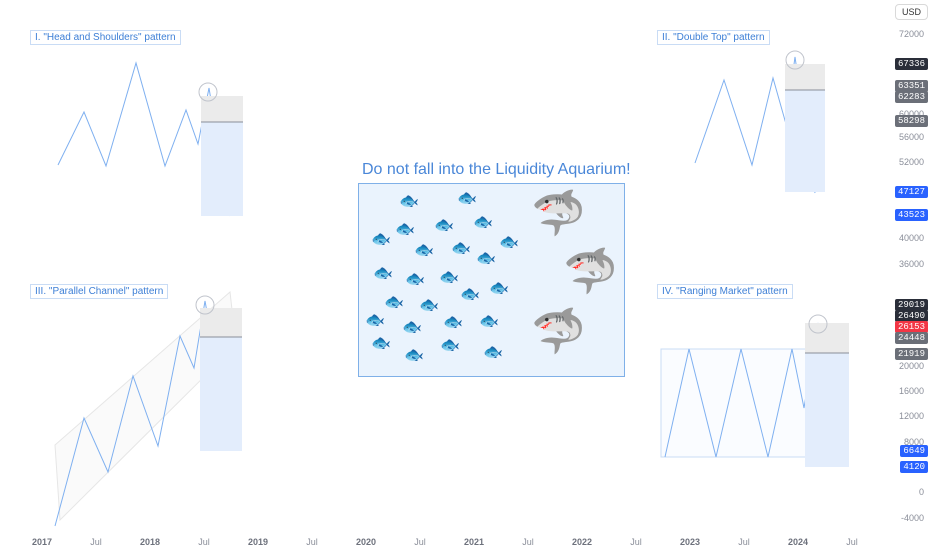 This screenshot has height=550, width=932. What do you see at coordinates (713, 37) in the screenshot?
I see `pattern-label-double-top: II. "Double Top" pattern` at bounding box center [713, 37].